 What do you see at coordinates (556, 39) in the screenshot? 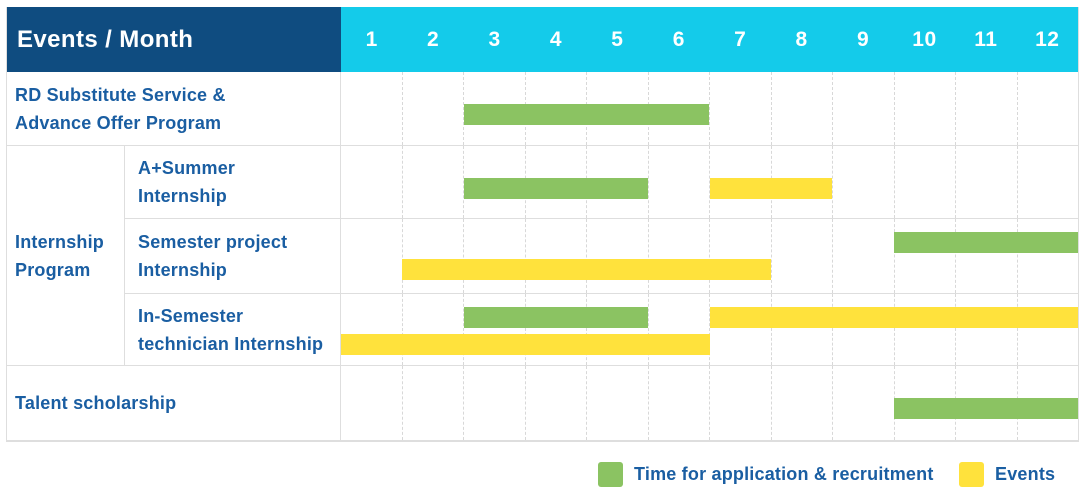
I see `month-header-4: 4` at bounding box center [556, 39].